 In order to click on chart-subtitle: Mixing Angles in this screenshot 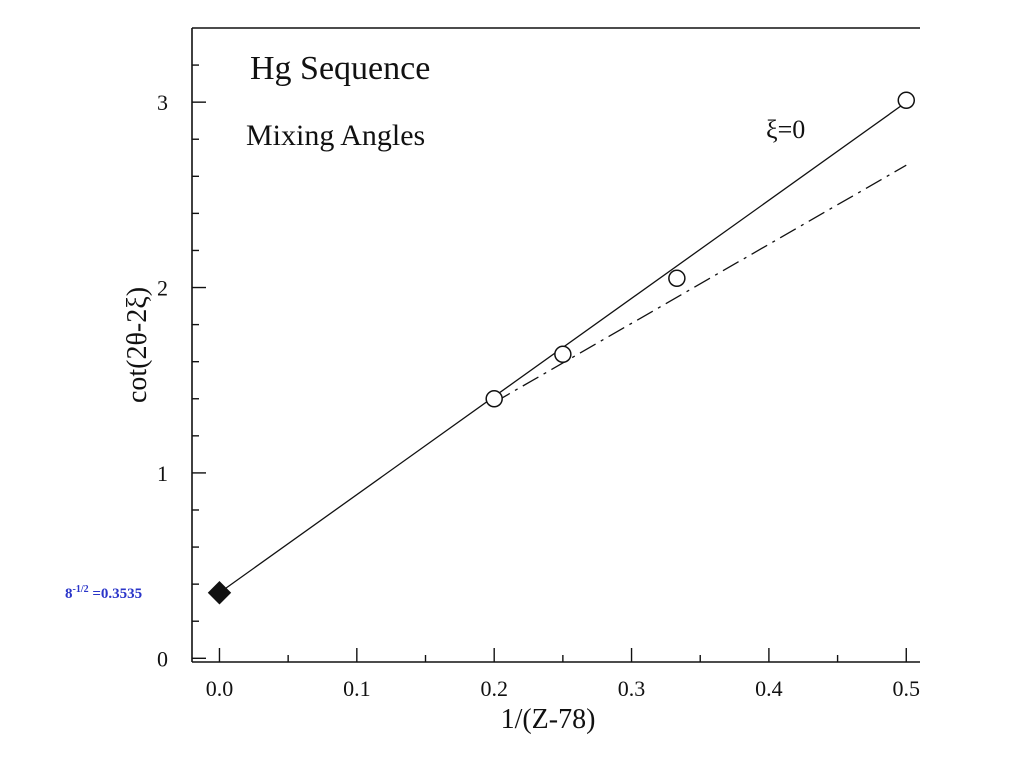, I will do `click(335, 135)`.